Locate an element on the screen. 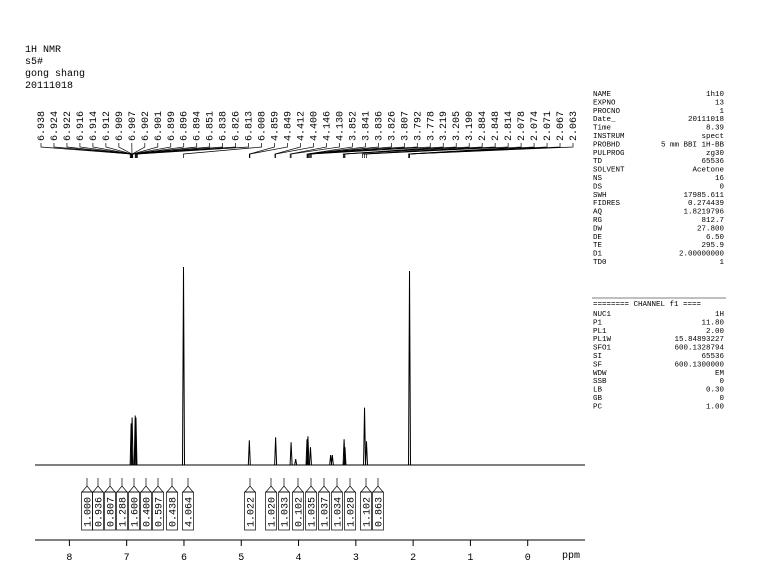 The image size is (762, 586). x-tick-label: 4 is located at coordinates (299, 558).